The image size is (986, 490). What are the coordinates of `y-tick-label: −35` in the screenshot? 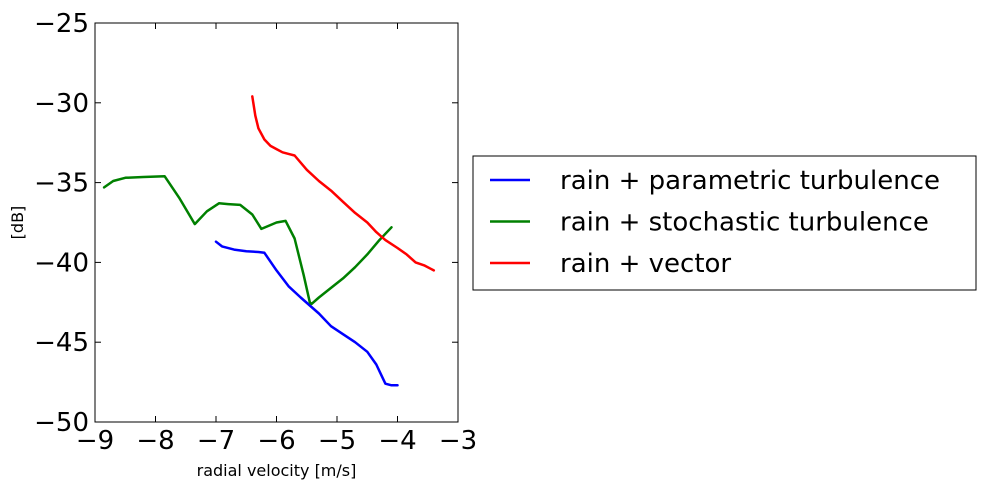 It's located at (61, 184).